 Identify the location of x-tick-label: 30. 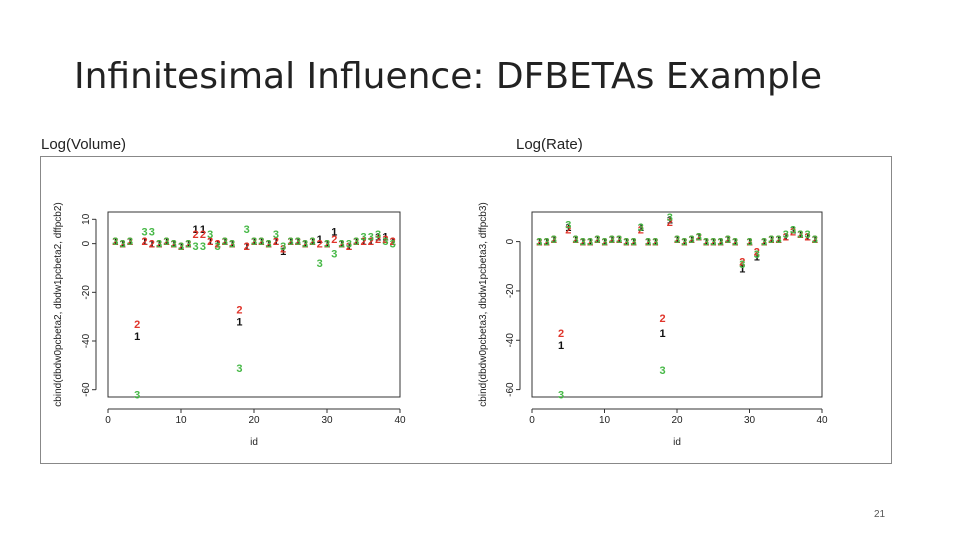
(327, 420).